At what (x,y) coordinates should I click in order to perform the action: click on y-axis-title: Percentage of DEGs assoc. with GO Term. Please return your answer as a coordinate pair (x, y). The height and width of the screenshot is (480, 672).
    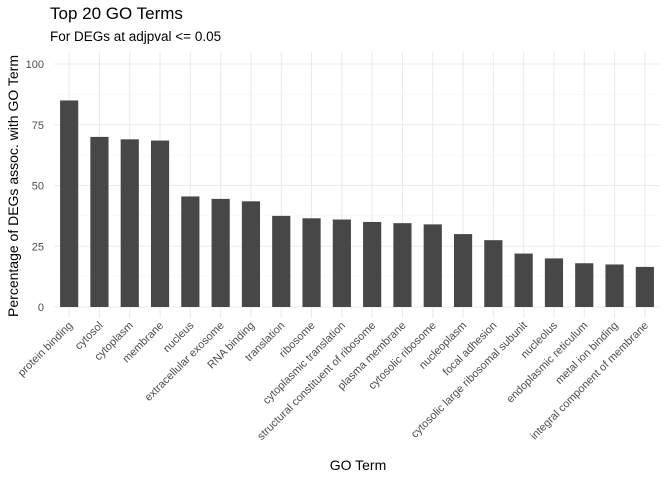
    Looking at the image, I should click on (13, 186).